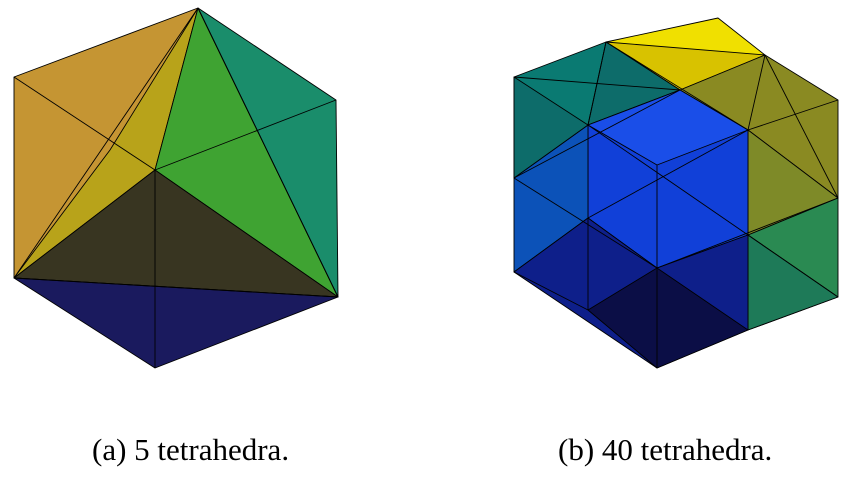  I want to click on face-left-teal-lower, so click(551, 127).